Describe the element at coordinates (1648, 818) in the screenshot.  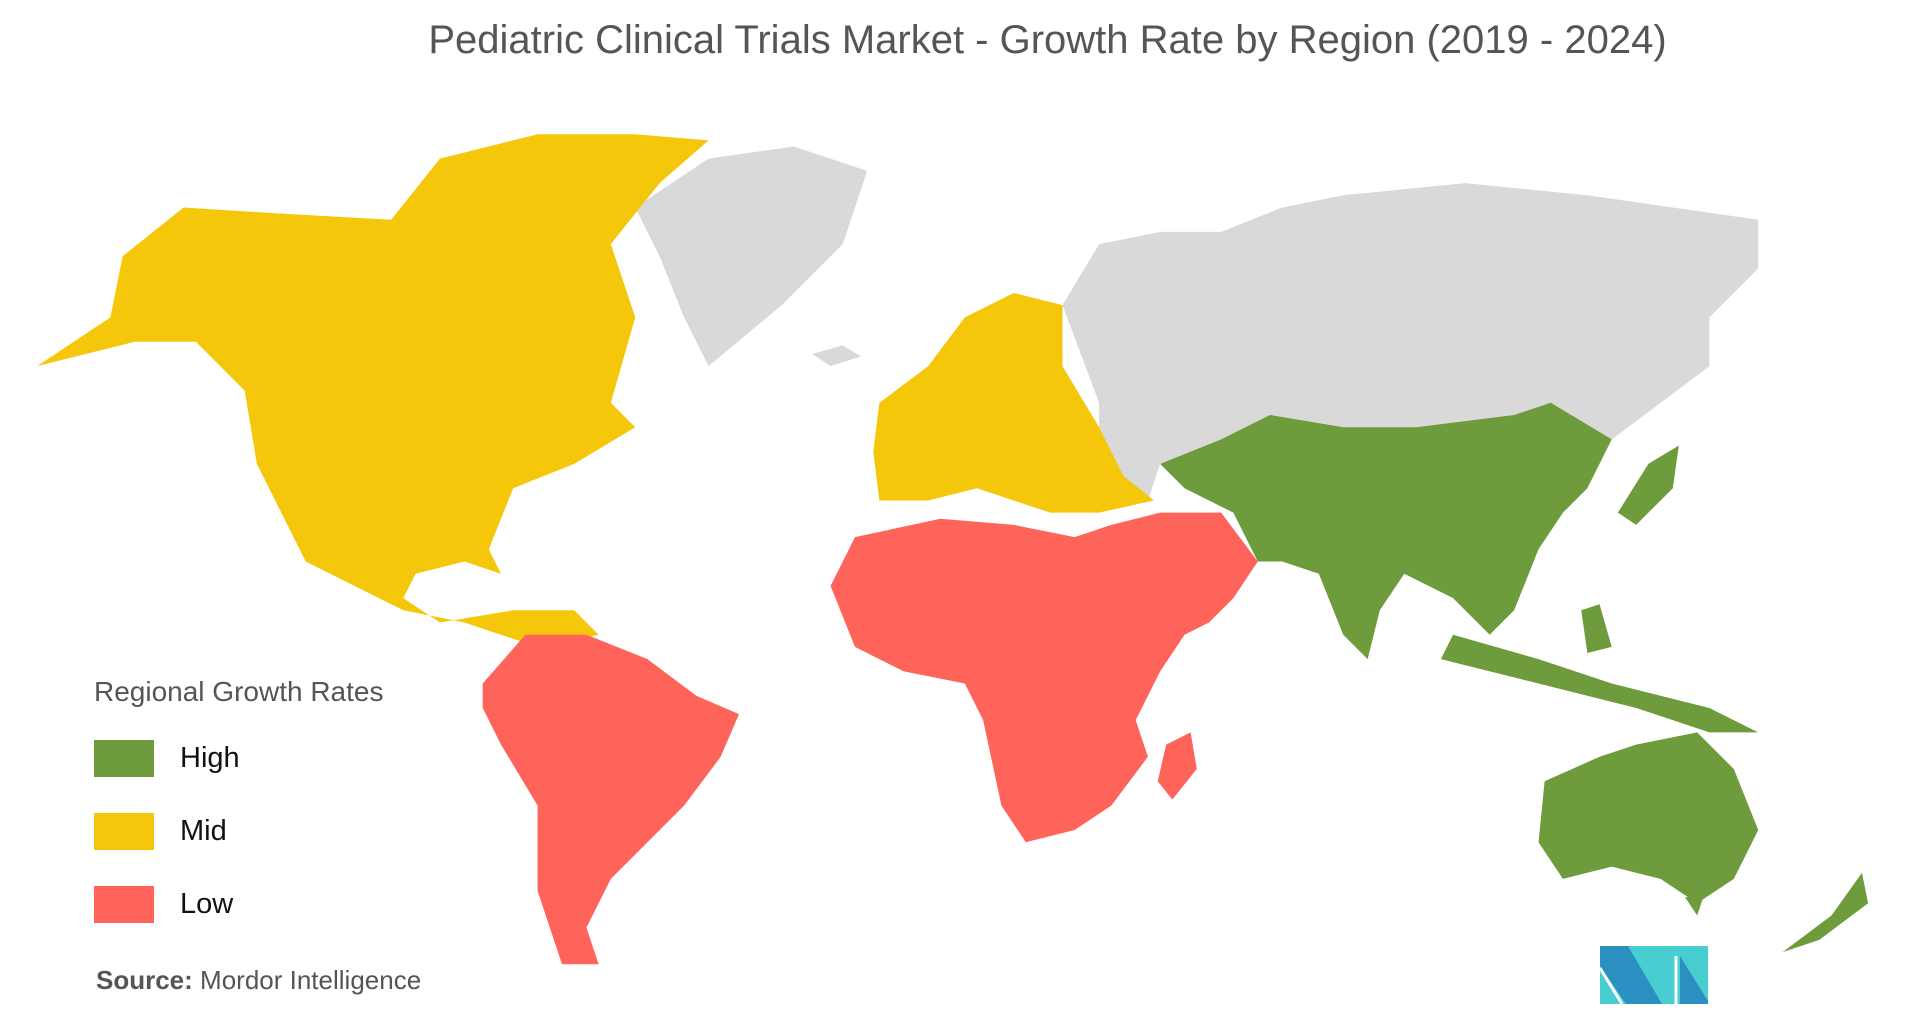
I see `australia` at that location.